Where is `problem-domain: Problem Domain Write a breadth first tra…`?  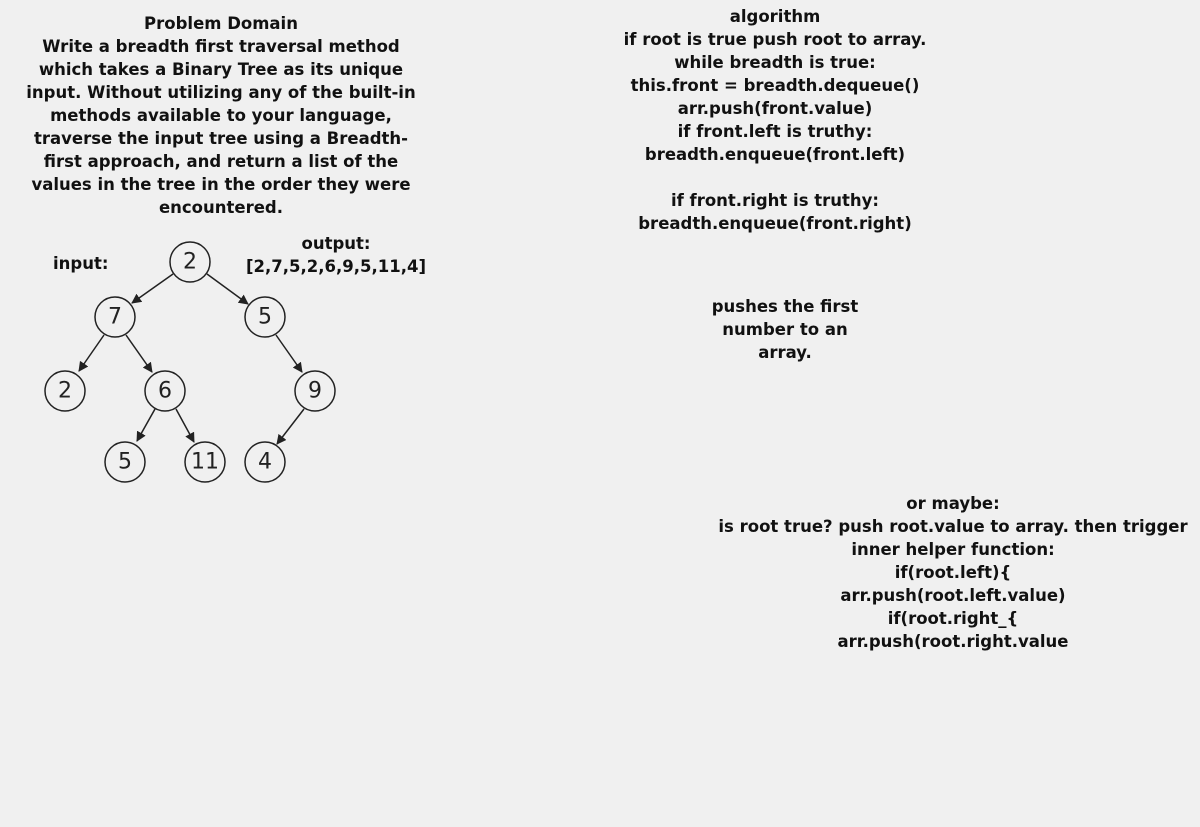
problem-domain: Problem Domain Write a breadth first tra… is located at coordinates (221, 115).